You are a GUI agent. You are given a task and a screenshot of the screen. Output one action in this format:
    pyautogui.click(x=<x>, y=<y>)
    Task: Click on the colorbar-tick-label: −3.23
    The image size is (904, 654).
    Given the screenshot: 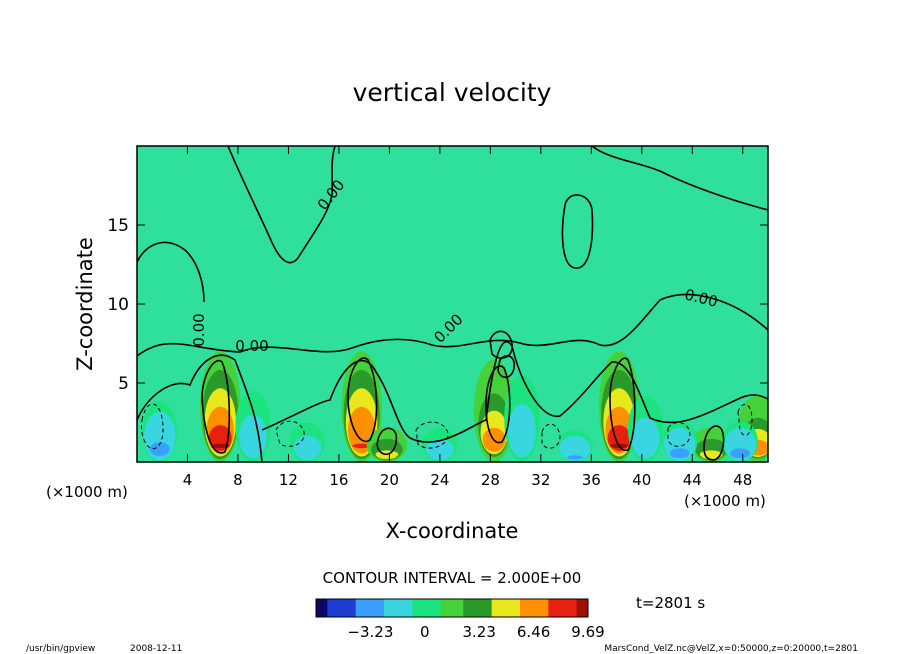 What is the action you would take?
    pyautogui.click(x=370, y=632)
    